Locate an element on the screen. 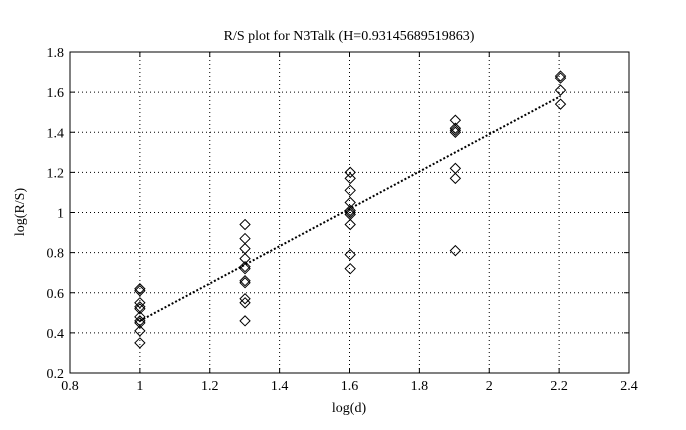  y-tick-label: 0.8 is located at coordinates (56, 254).